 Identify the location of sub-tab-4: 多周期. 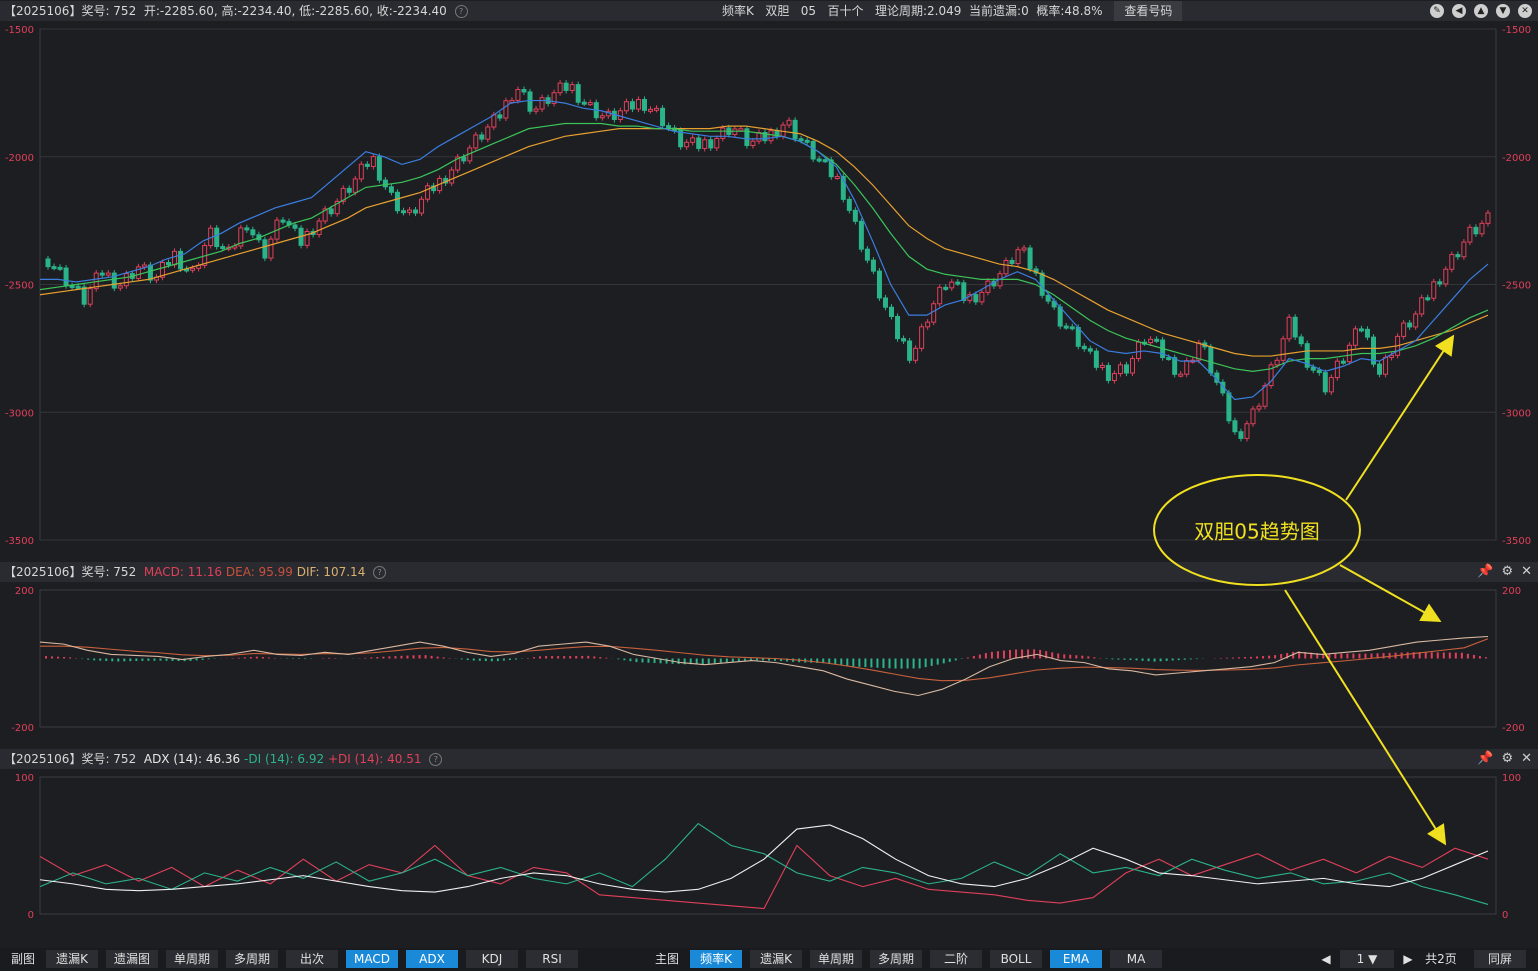
(252, 959).